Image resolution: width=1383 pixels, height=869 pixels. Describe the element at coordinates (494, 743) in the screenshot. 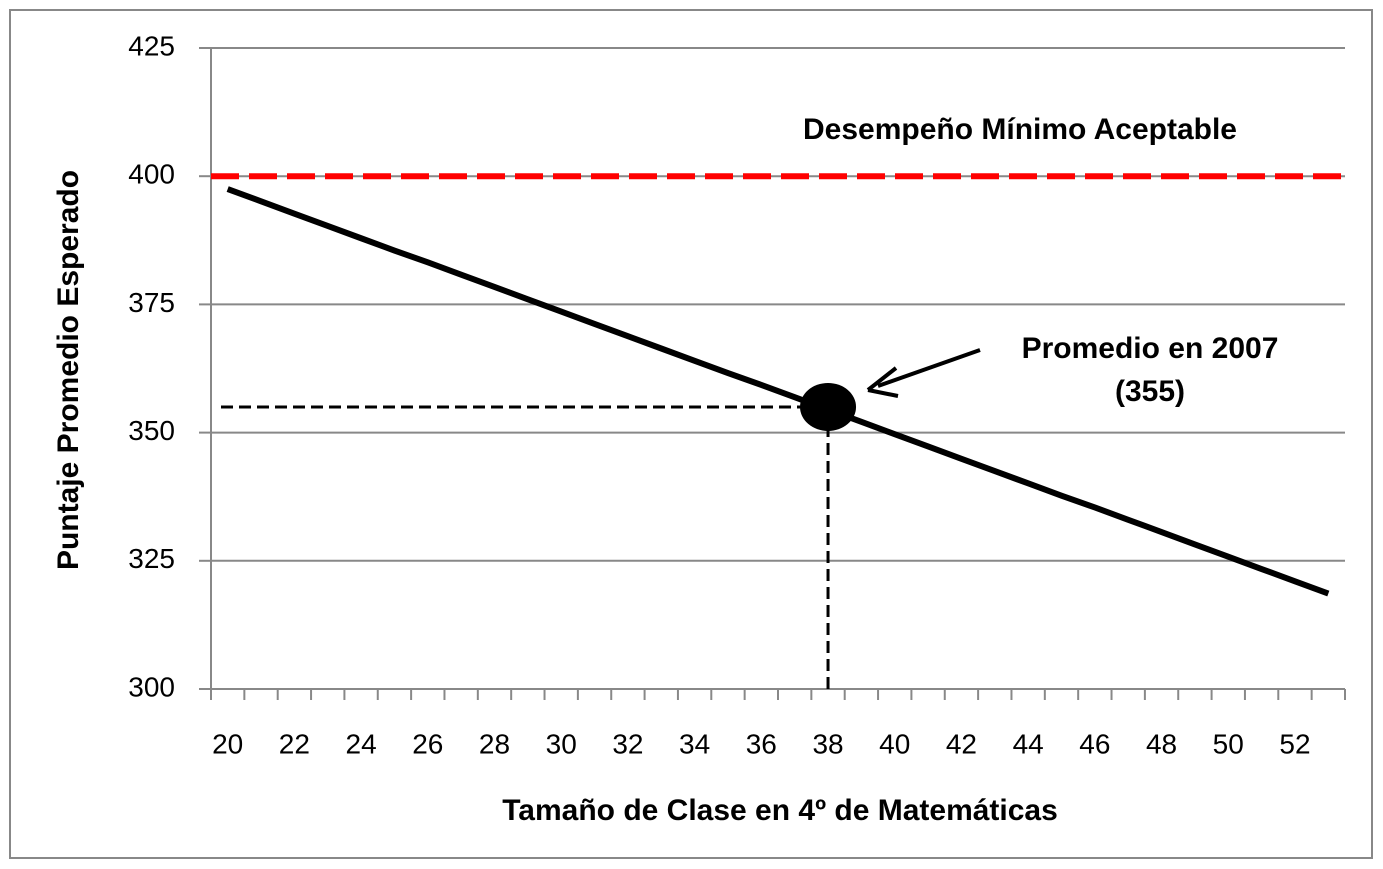

I see `x-tick-label: 28` at that location.